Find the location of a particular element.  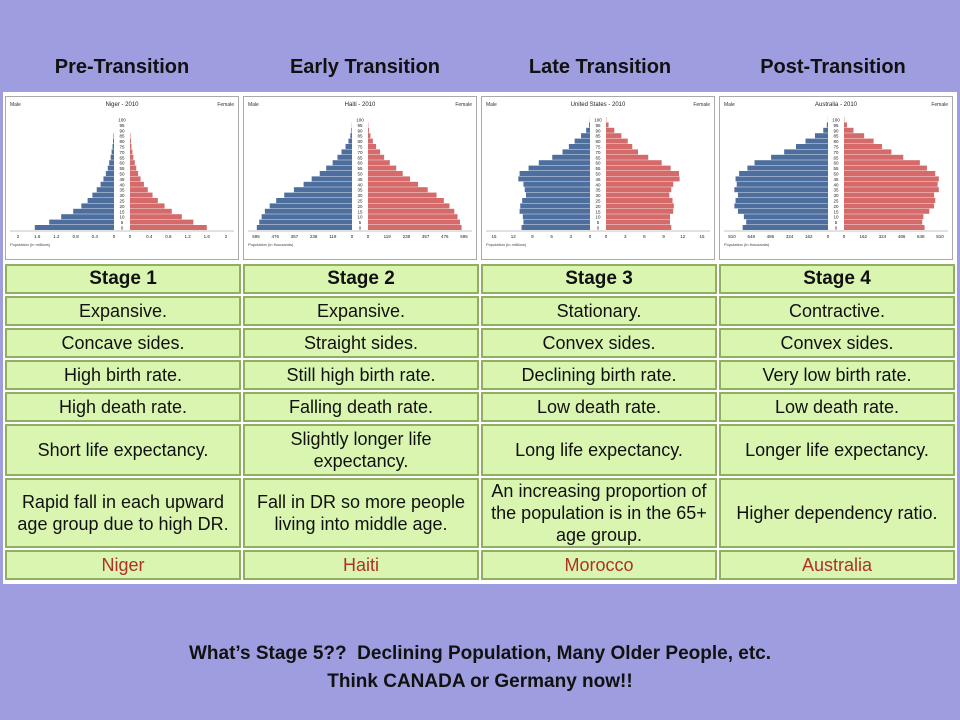

age-label-5: 5 is located at coordinates (598, 222).